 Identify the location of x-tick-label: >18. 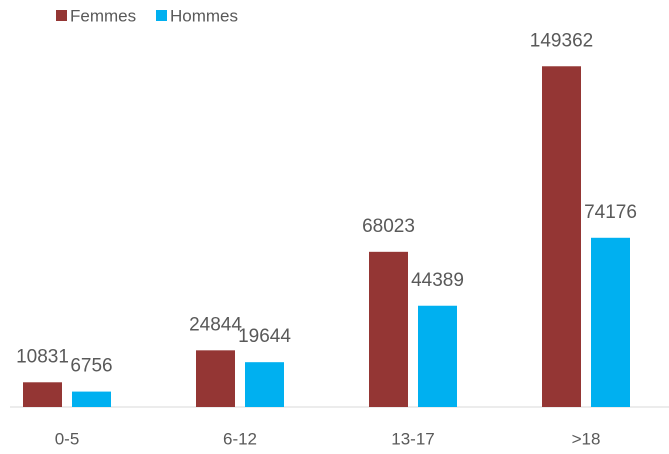
(586, 438).